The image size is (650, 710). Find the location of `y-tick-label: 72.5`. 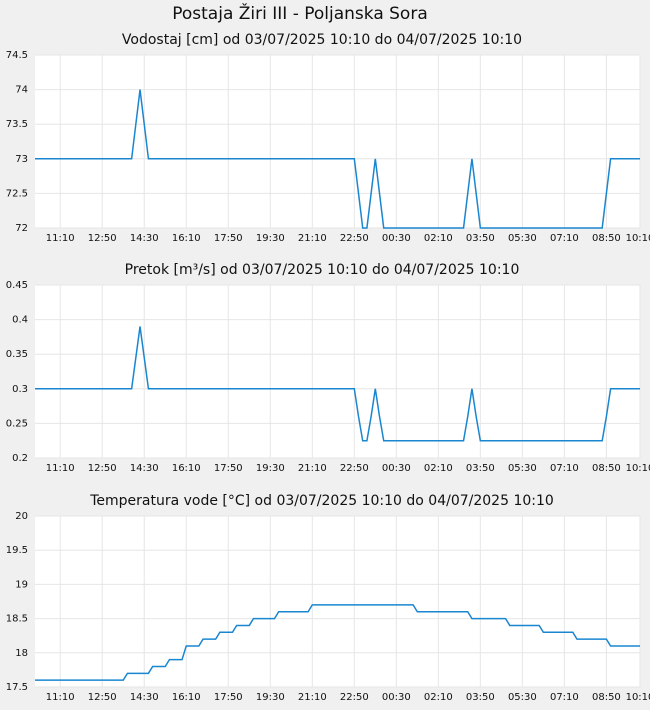

y-tick-label: 72.5 is located at coordinates (17, 193).